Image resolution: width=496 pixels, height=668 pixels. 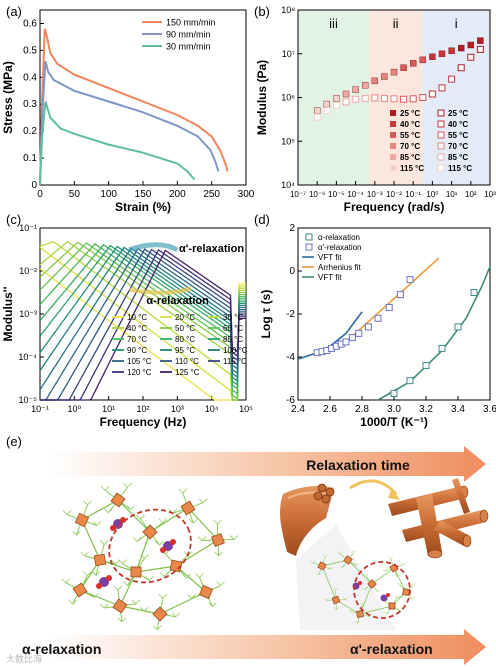 I want to click on x-tick-label-d-2: 2.8, so click(x=362, y=409).